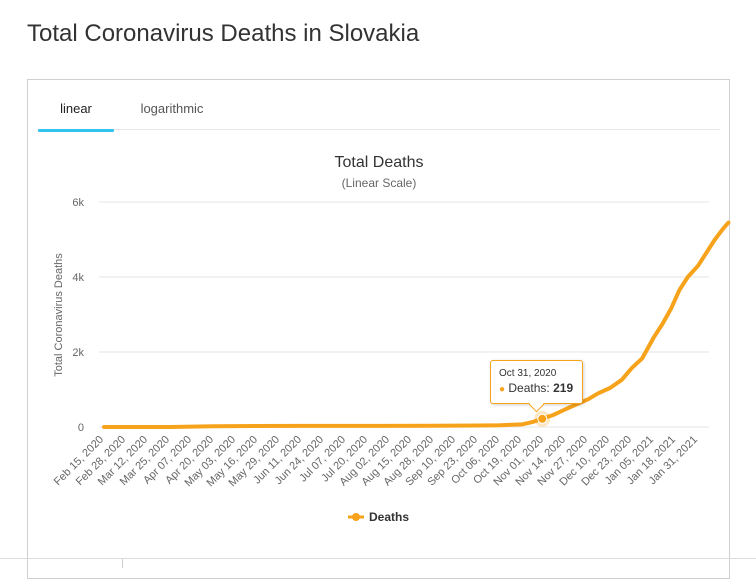 Image resolution: width=756 pixels, height=579 pixels. I want to click on chart-subtitle: (Linear Scale), so click(379, 183).